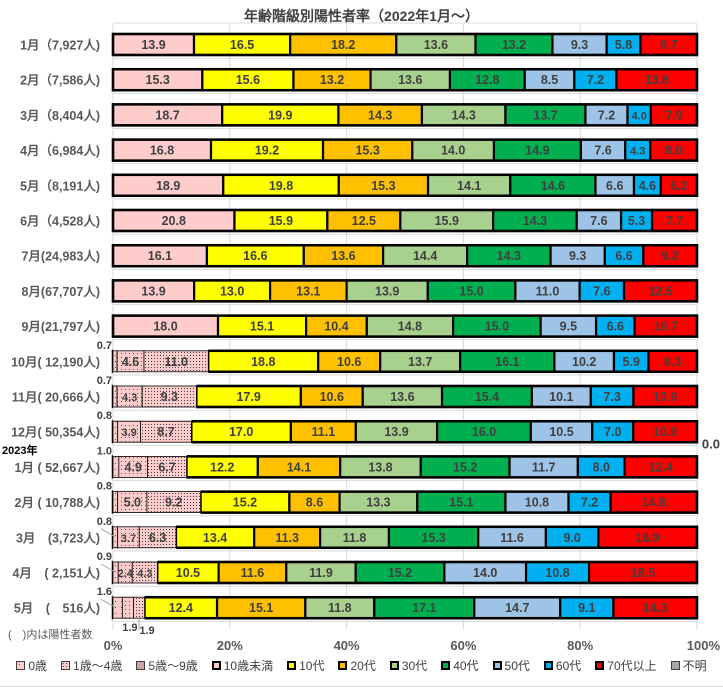  I want to click on legend-item: 0歳, so click(31, 665).